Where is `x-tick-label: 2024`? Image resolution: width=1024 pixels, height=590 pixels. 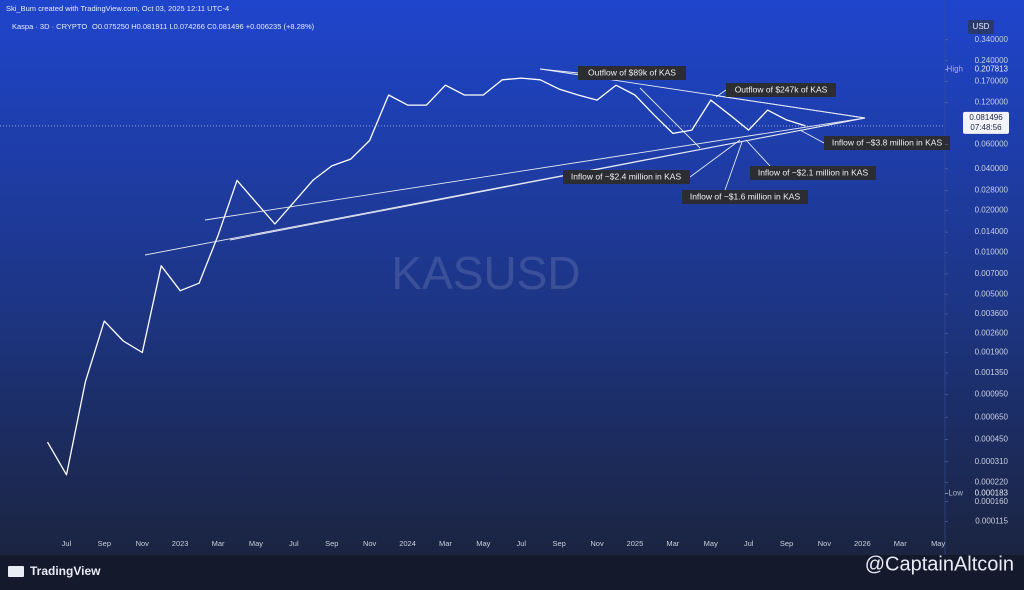
x-tick-label: 2024 is located at coordinates (407, 543).